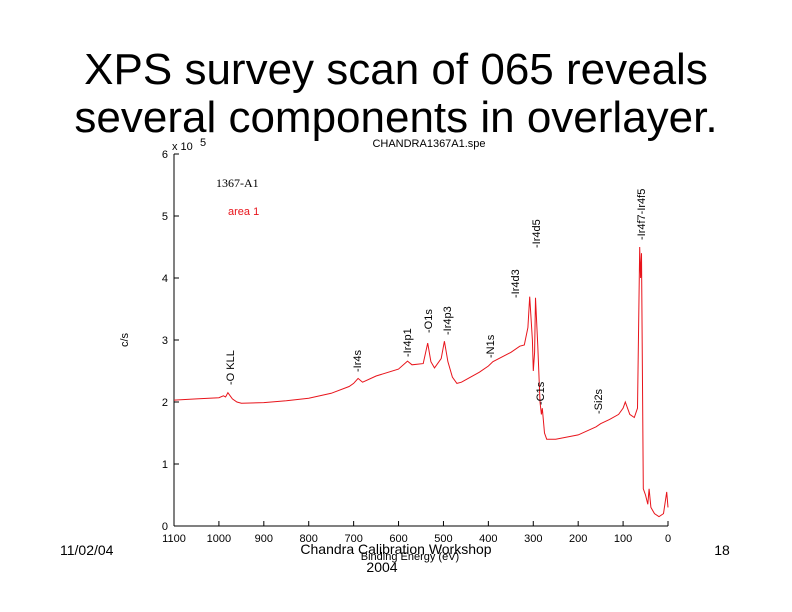 This screenshot has width=792, height=612. I want to click on y-tick-label: 4, so click(165, 279).